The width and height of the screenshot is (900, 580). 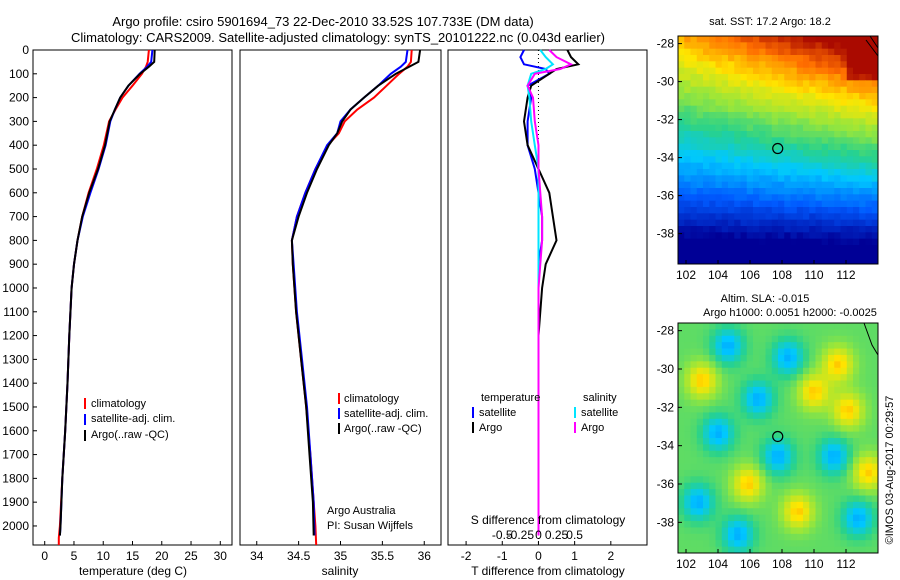 What do you see at coordinates (425, 556) in the screenshot?
I see `x-tick-label: 36` at bounding box center [425, 556].